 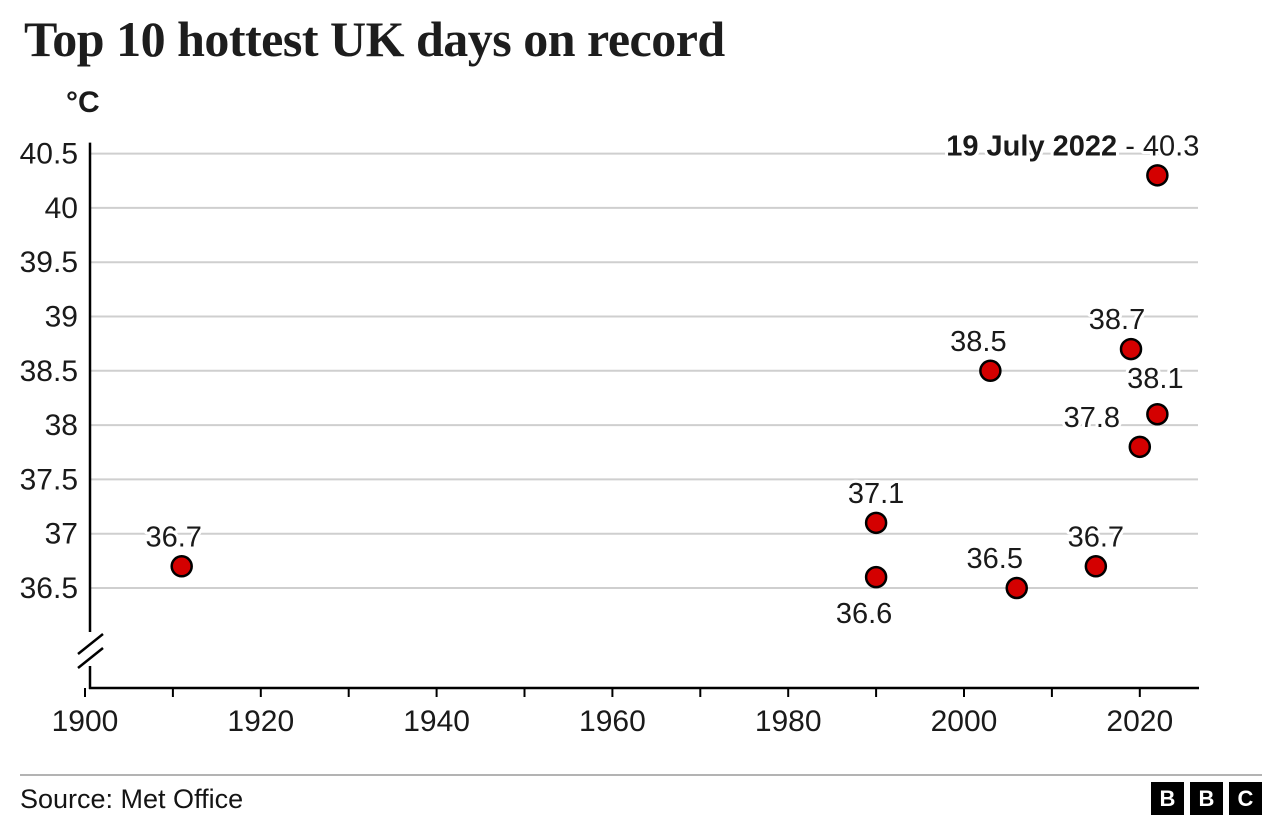 I want to click on bbc-logo-letter-c: C, so click(x=1245, y=798).